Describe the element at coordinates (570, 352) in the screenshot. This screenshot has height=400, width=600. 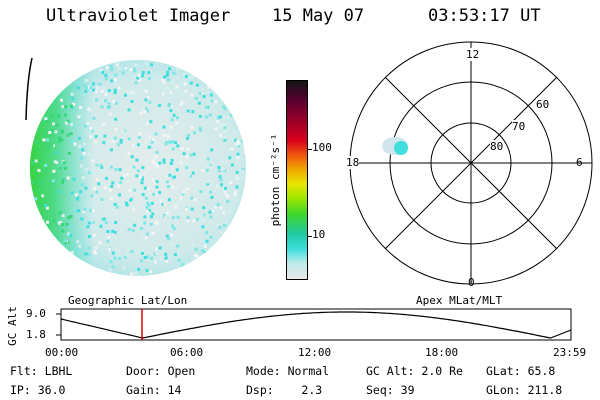
I see `x-tick-2359: 23:59` at that location.